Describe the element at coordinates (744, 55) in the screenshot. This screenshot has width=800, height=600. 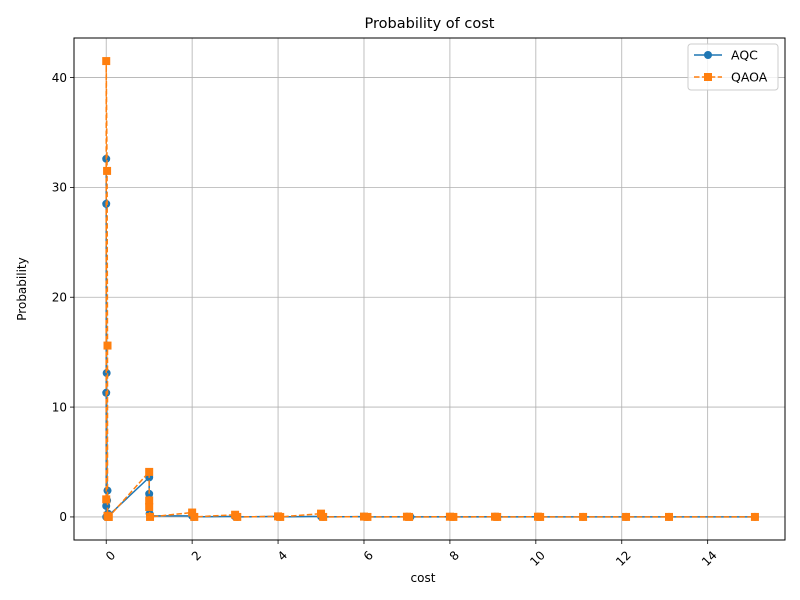
I see `legend-aqc-label: AQC` at that location.